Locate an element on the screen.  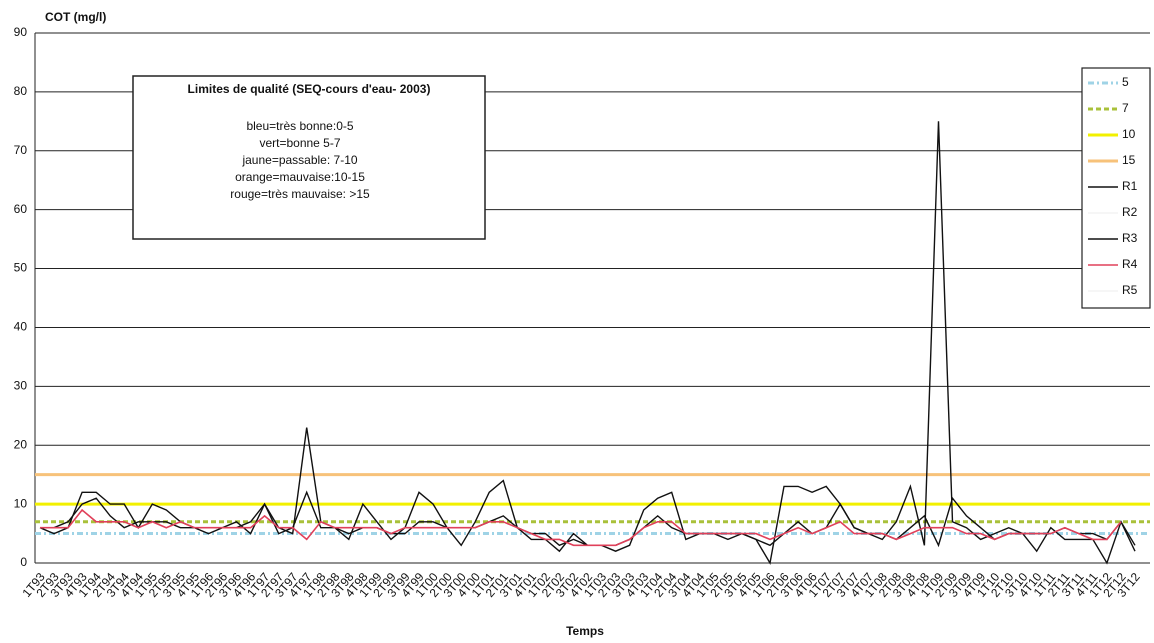
annotation-line: vert=bonne 5-7 is located at coordinates (299, 143).